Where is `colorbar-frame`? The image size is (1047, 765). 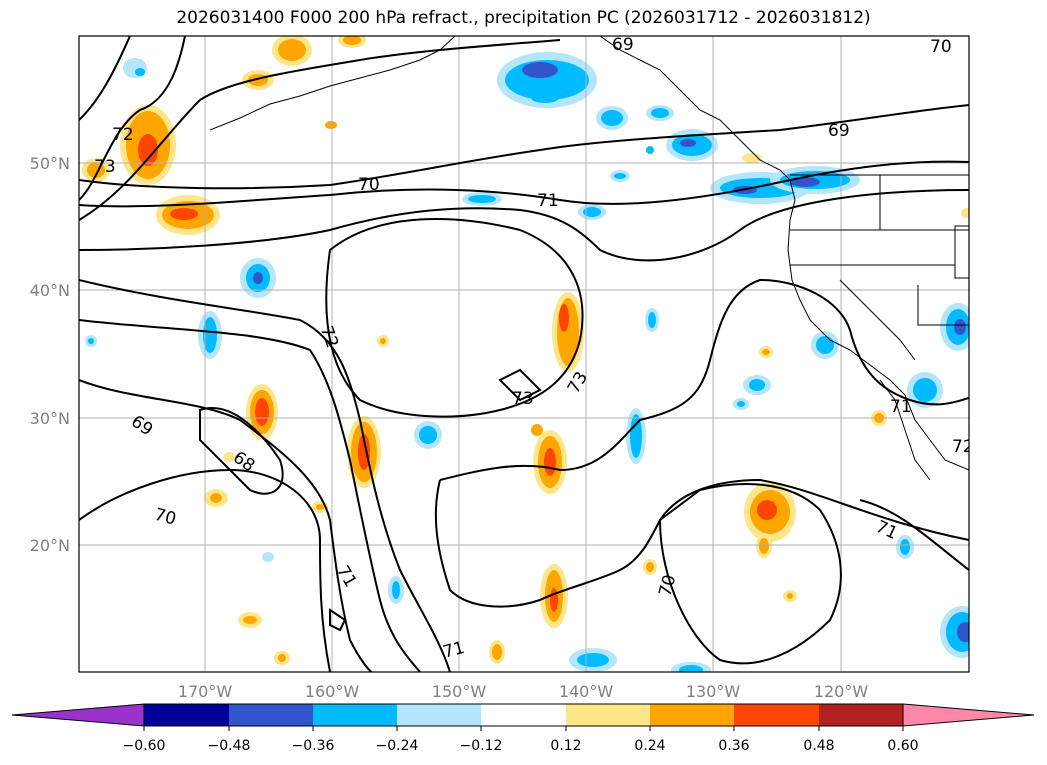
colorbar-frame is located at coordinates (523, 715).